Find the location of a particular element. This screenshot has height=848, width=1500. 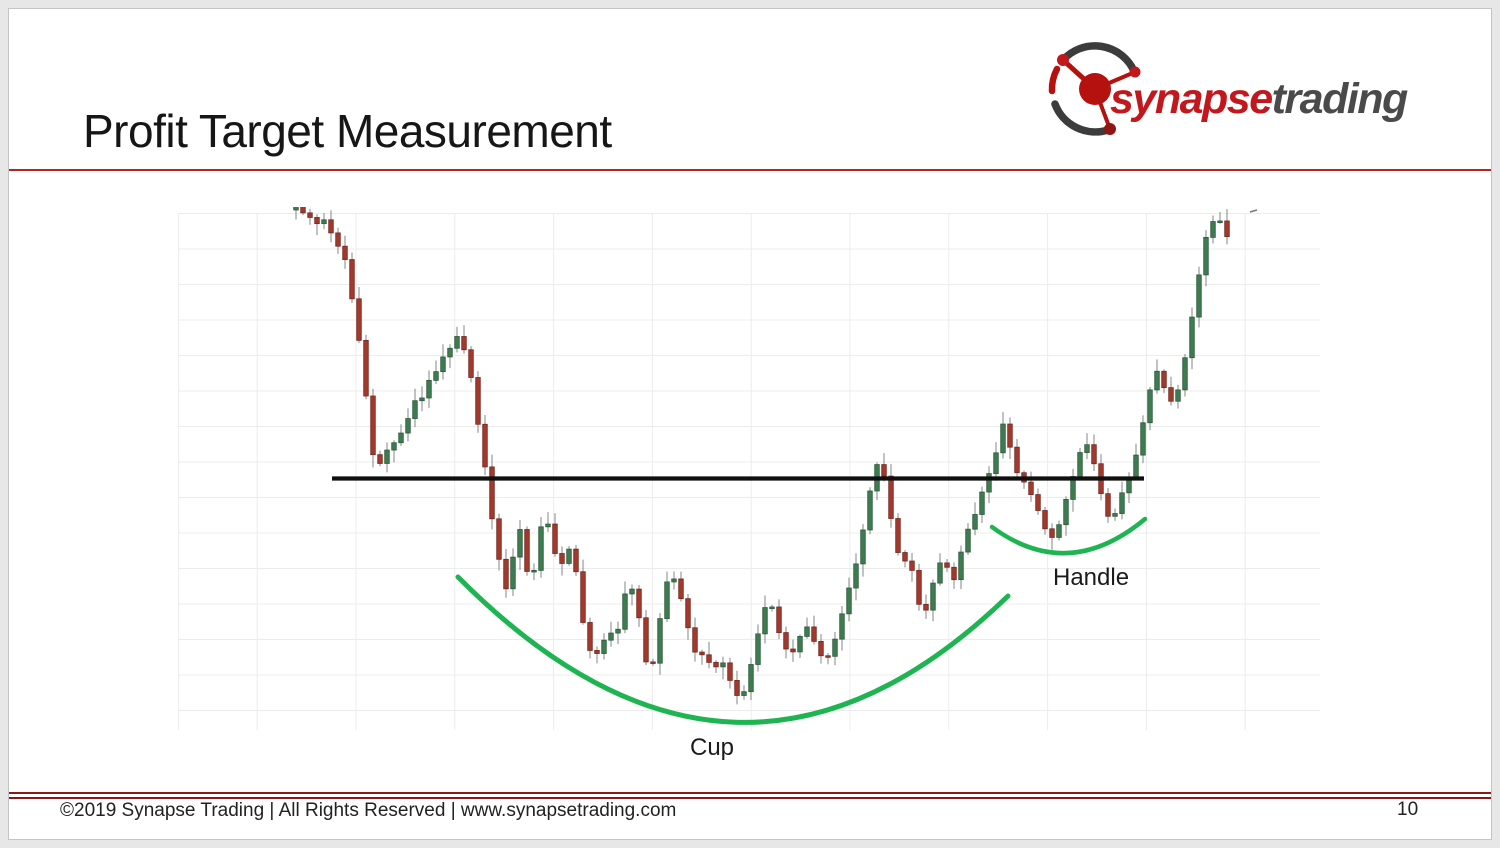

footer-rule is located at coordinates (750, 795).